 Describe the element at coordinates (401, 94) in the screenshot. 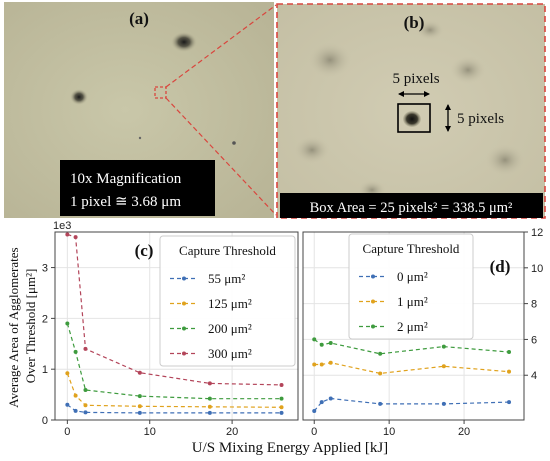

I see `arrowhead-left` at that location.